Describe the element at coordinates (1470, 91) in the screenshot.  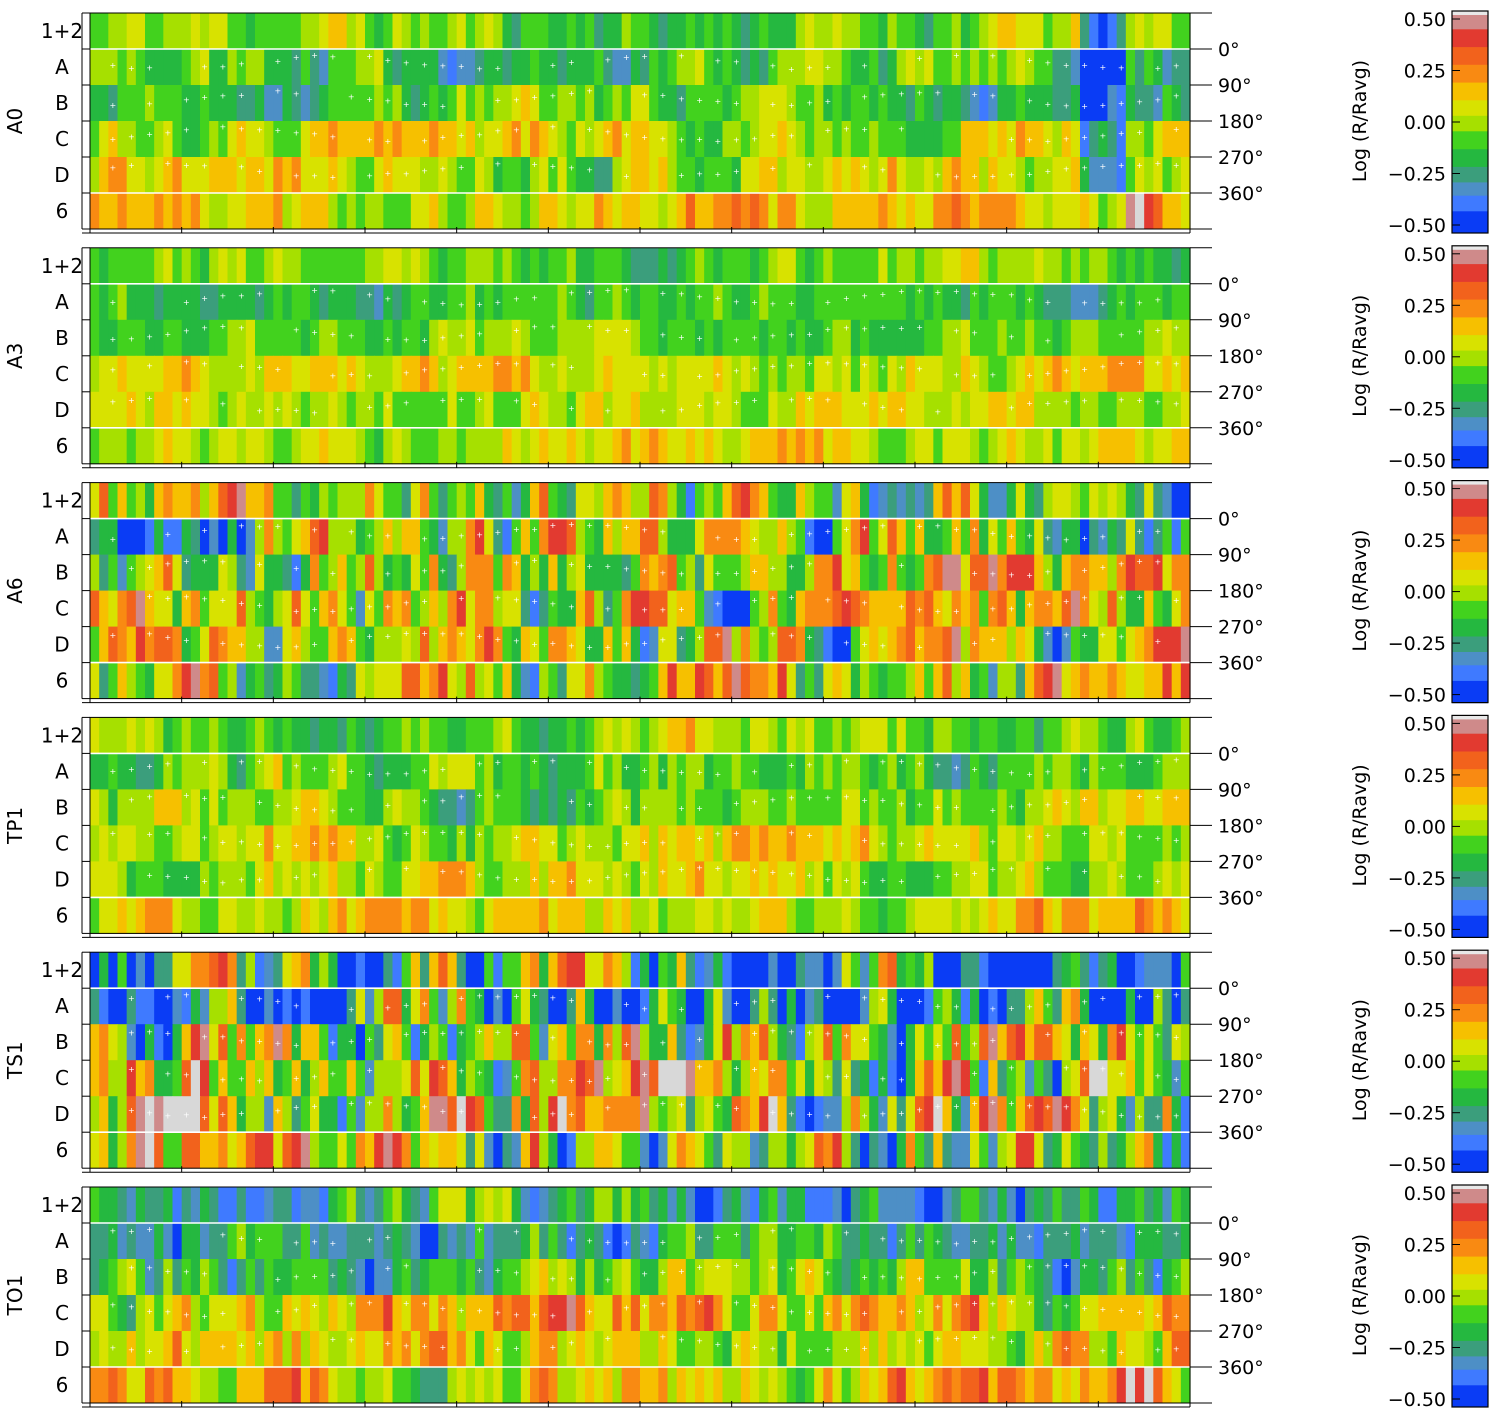
I see `colorbar-band` at that location.